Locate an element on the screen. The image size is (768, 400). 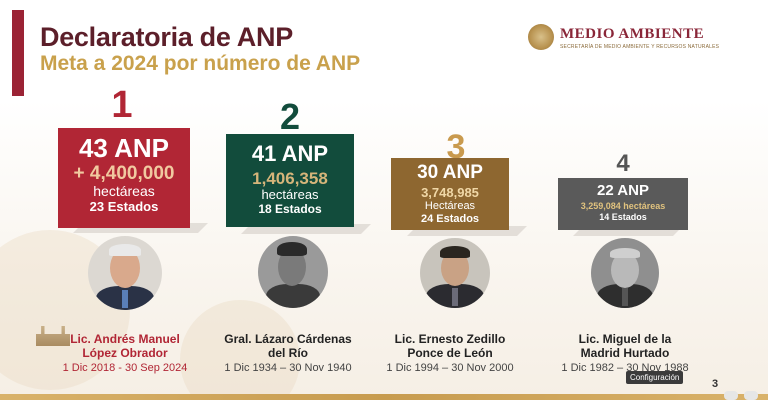
ranking-card: 22 ANP 3,259,084 hectáreas 14 Estados is located at coordinates (623, 204).